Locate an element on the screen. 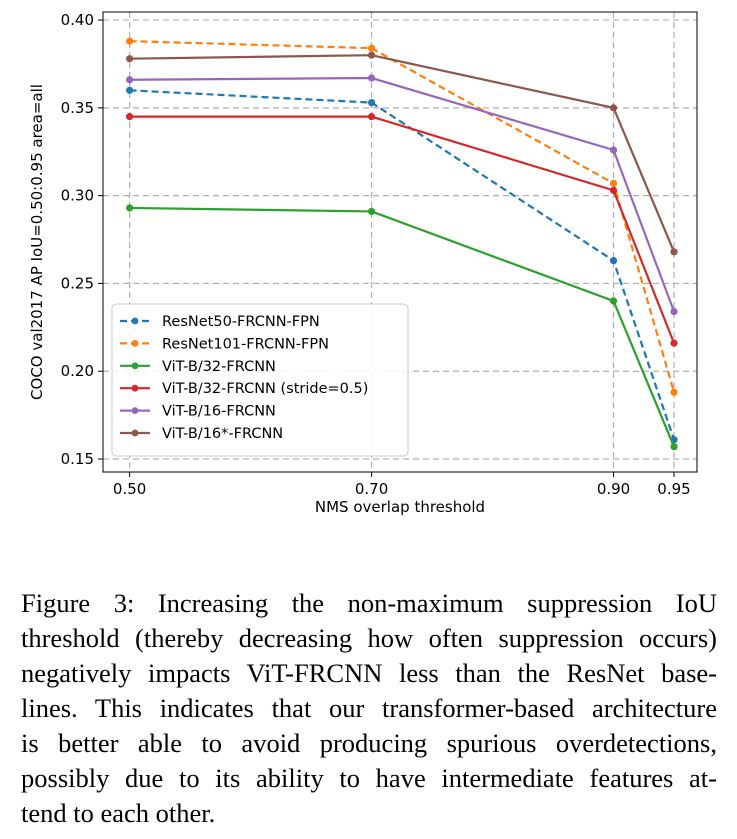  legend-label: ViT-B/32-FRCNN is located at coordinates (219, 367).